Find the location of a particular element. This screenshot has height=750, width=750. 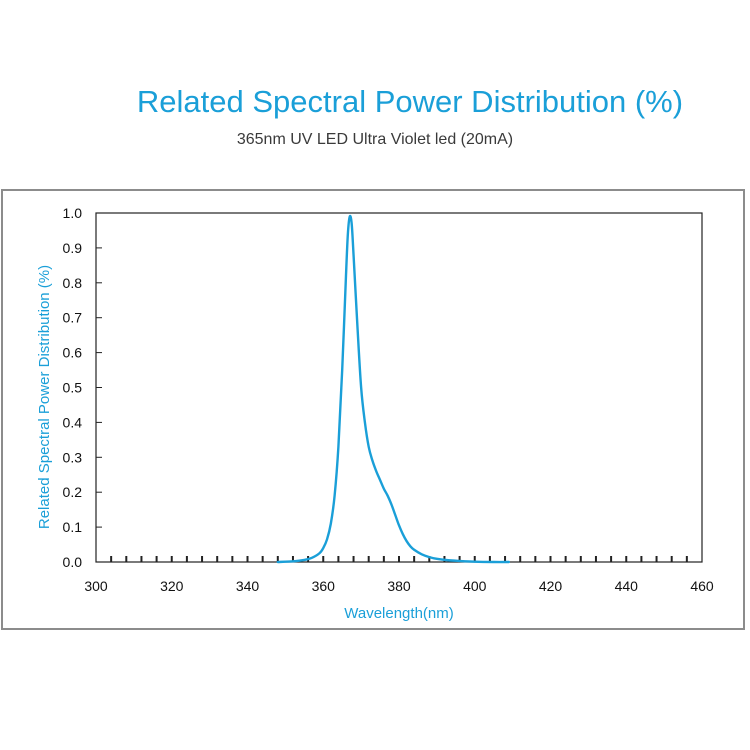

x-tick-label: 440 is located at coordinates (627, 586).